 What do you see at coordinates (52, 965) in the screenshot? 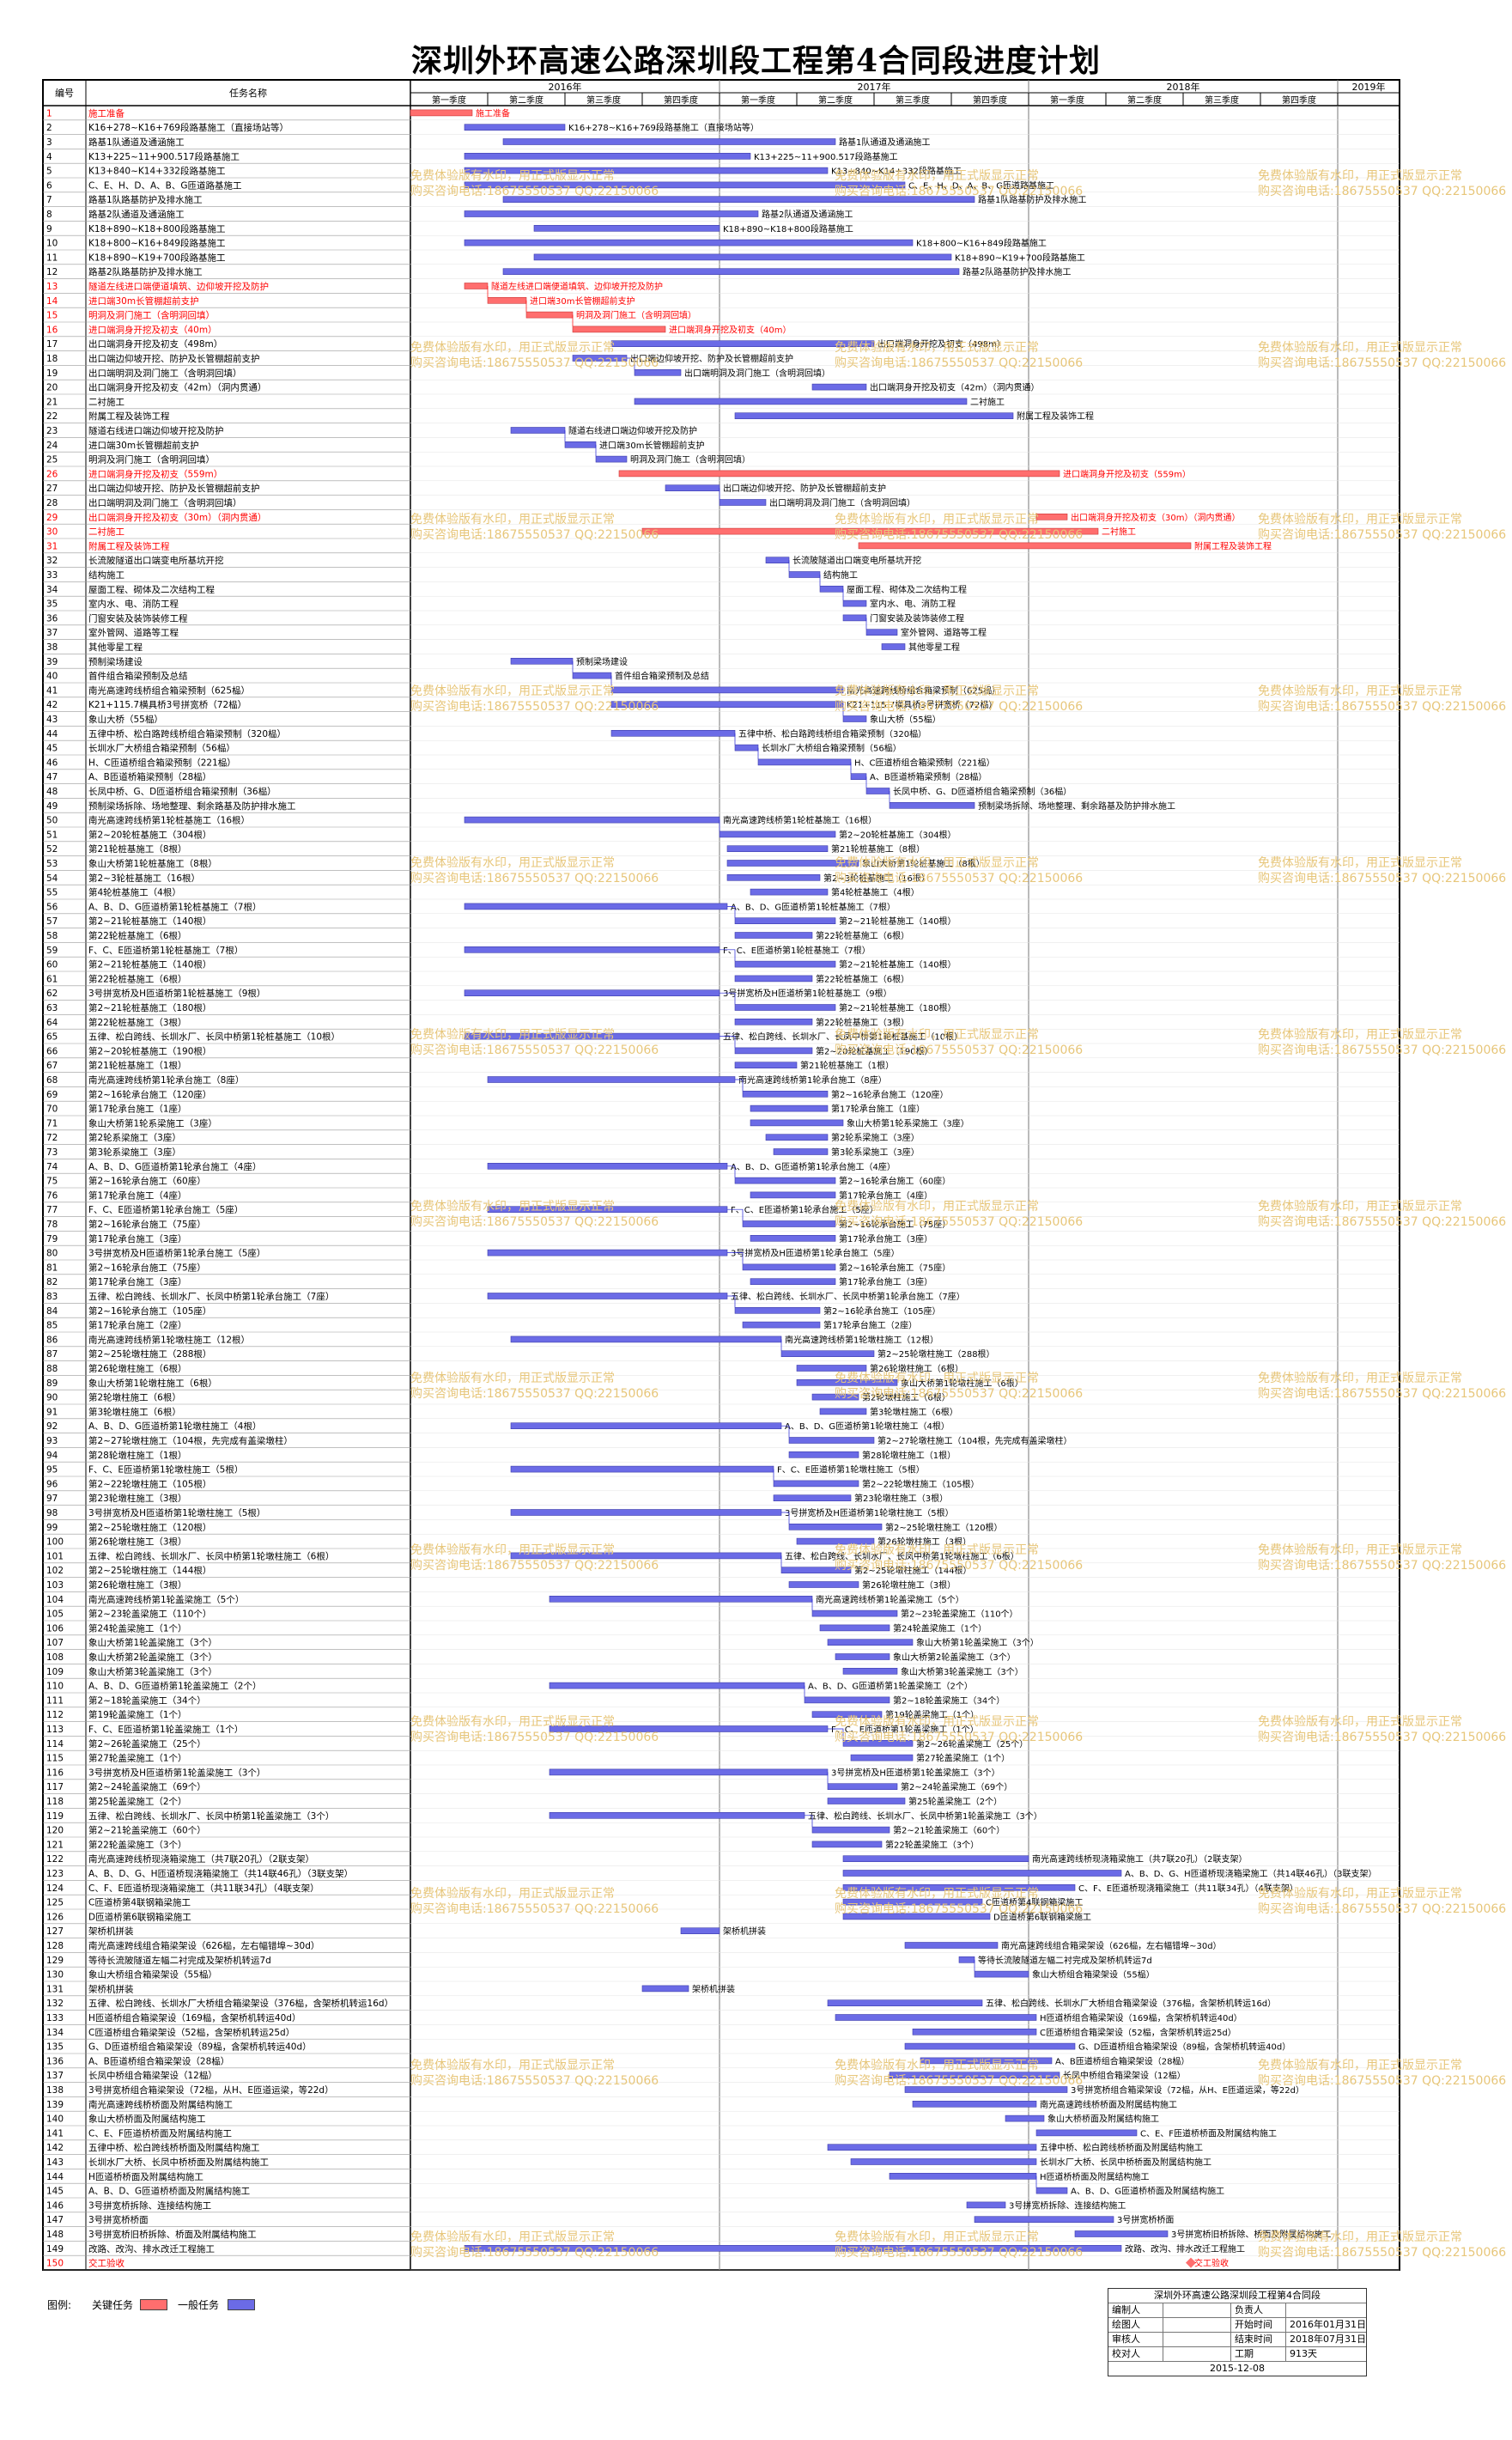
I see `task-id: 60` at bounding box center [52, 965].